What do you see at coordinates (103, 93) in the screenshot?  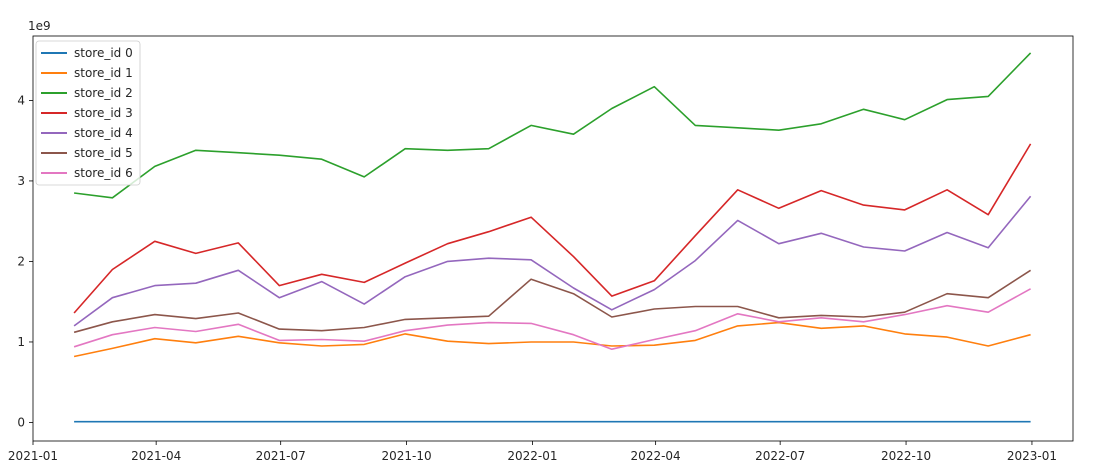 I see `legend-label: store_id 2` at bounding box center [103, 93].